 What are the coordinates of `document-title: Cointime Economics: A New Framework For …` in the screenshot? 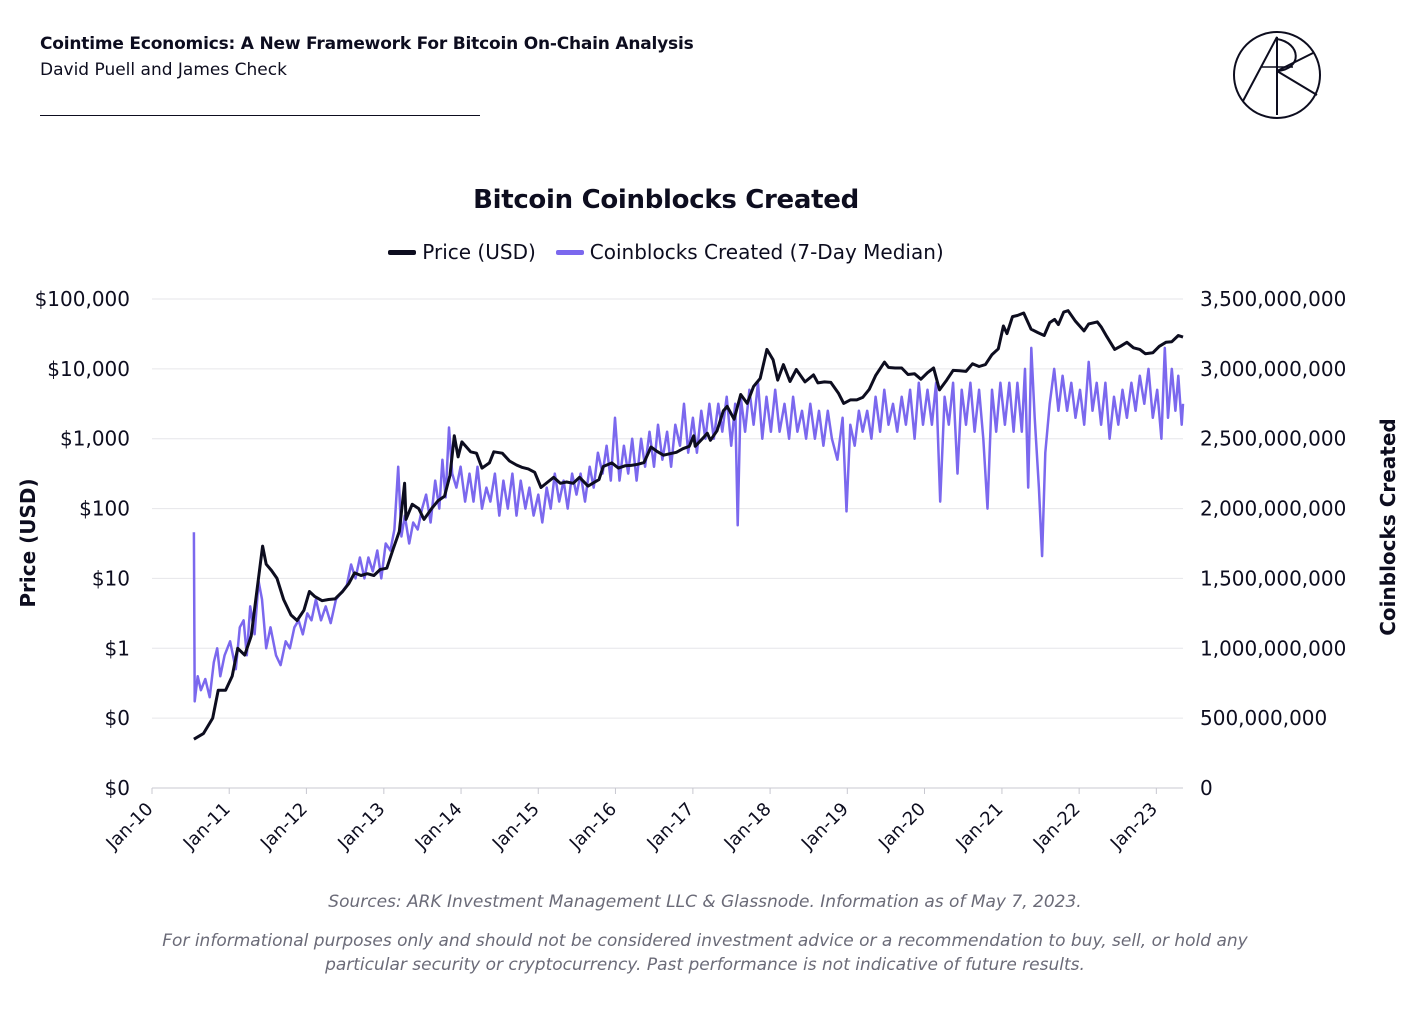 It's located at (367, 44).